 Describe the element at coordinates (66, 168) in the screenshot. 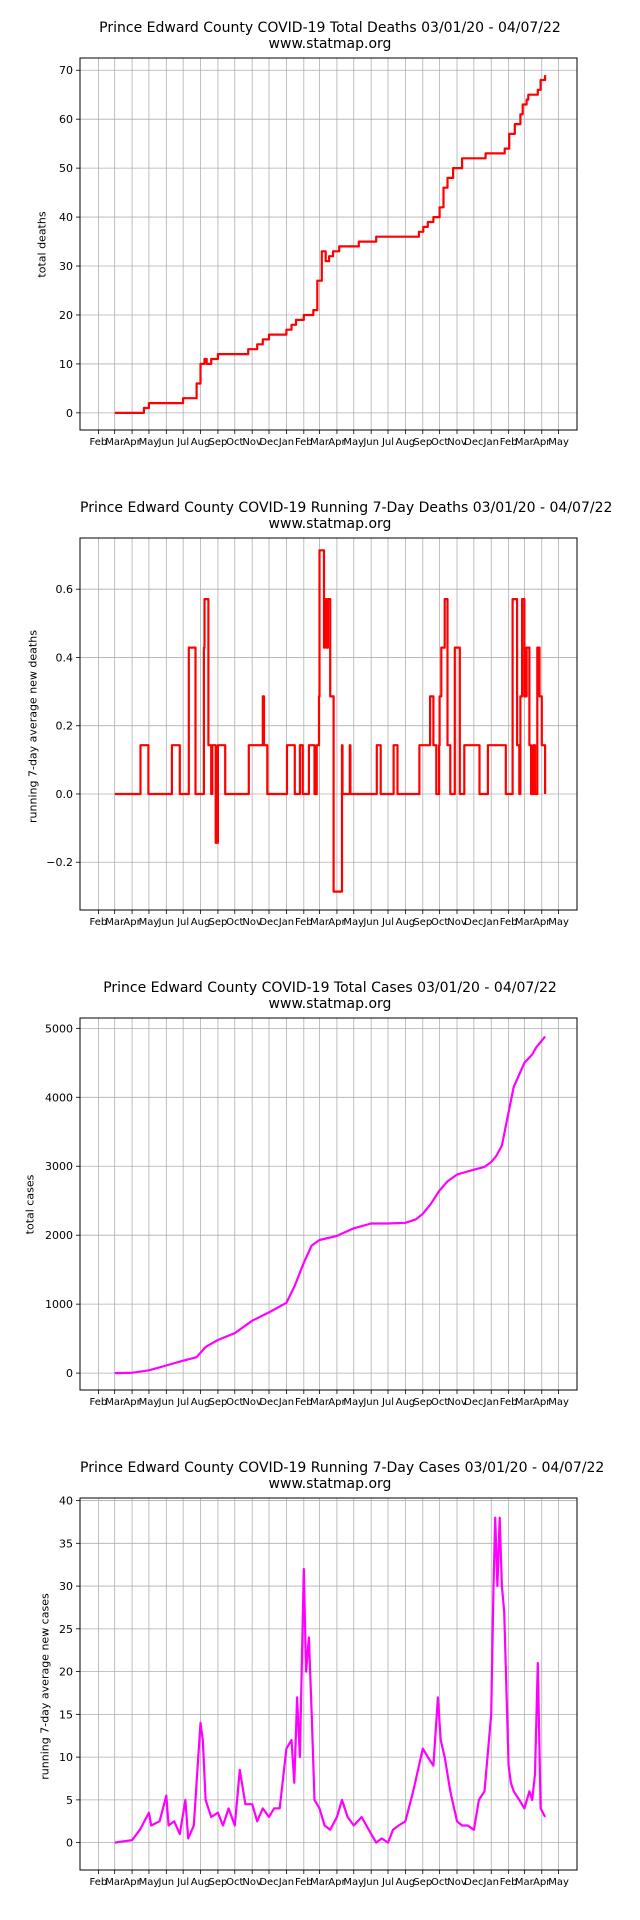

I see `y-tick-label: 50` at that location.